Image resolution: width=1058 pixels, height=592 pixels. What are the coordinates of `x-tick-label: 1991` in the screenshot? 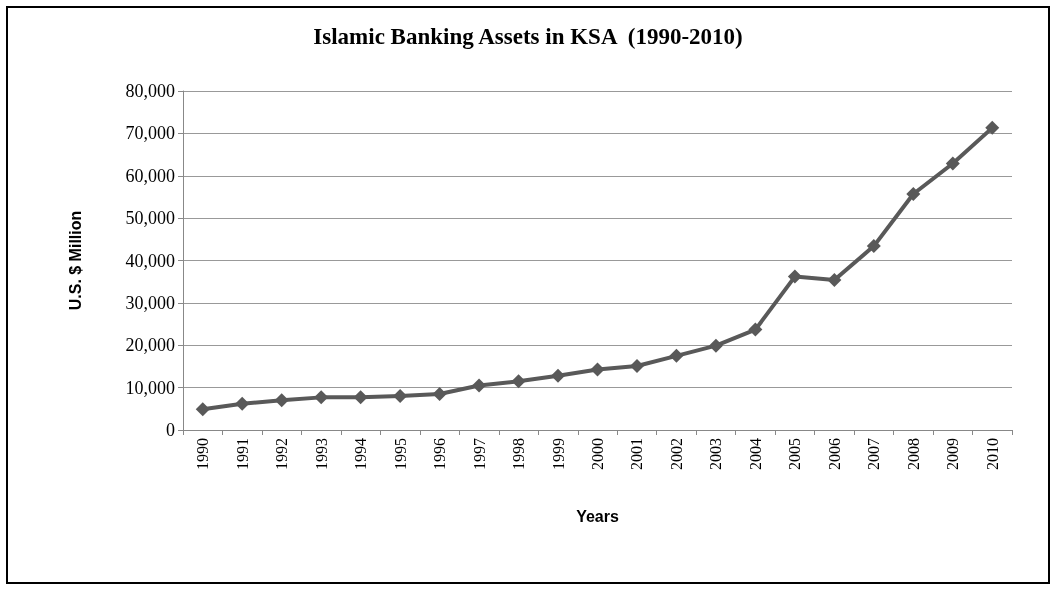 It's located at (242, 454).